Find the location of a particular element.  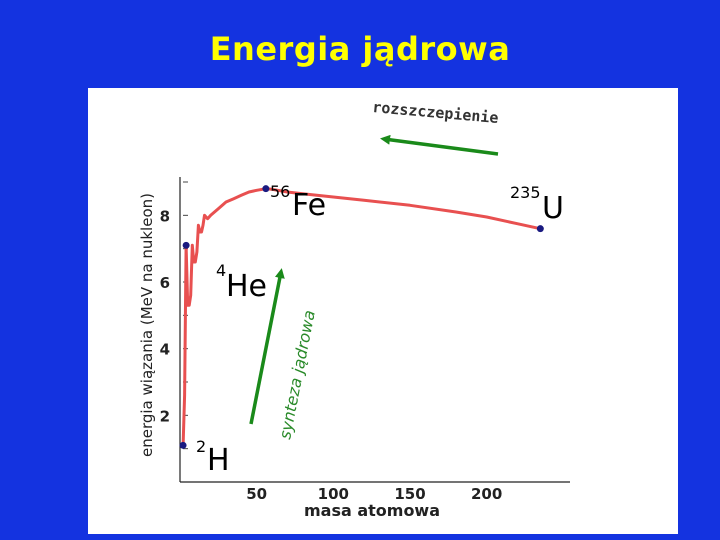

y-tick-label: 8 is located at coordinates (165, 216).